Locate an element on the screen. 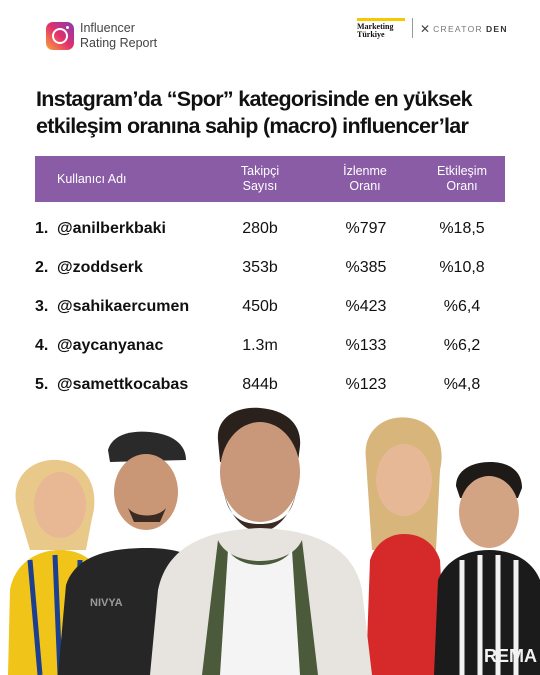 The height and width of the screenshot is (675, 540). row-engagement: %6,4 is located at coordinates (462, 306).